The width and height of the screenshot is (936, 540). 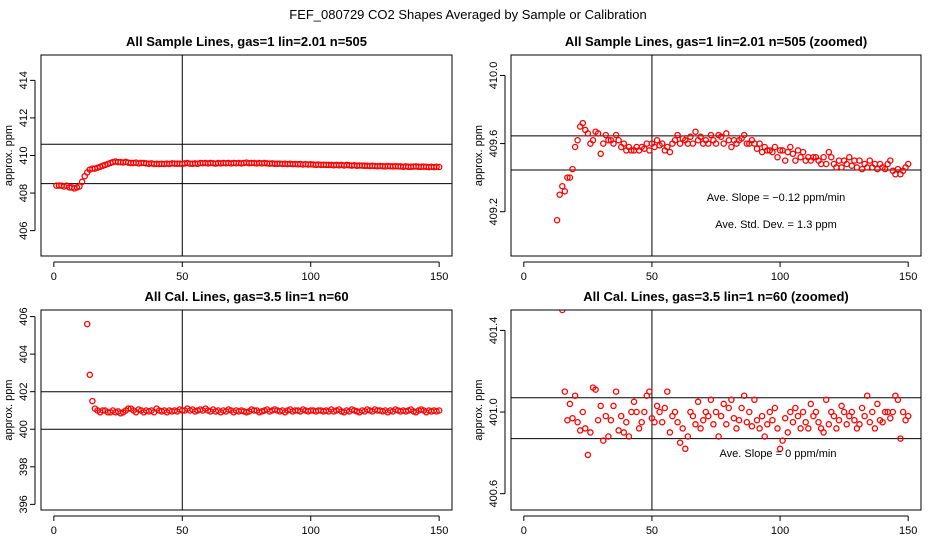 What do you see at coordinates (24, 392) in the screenshot?
I see `y-tick-label: 402` at bounding box center [24, 392].